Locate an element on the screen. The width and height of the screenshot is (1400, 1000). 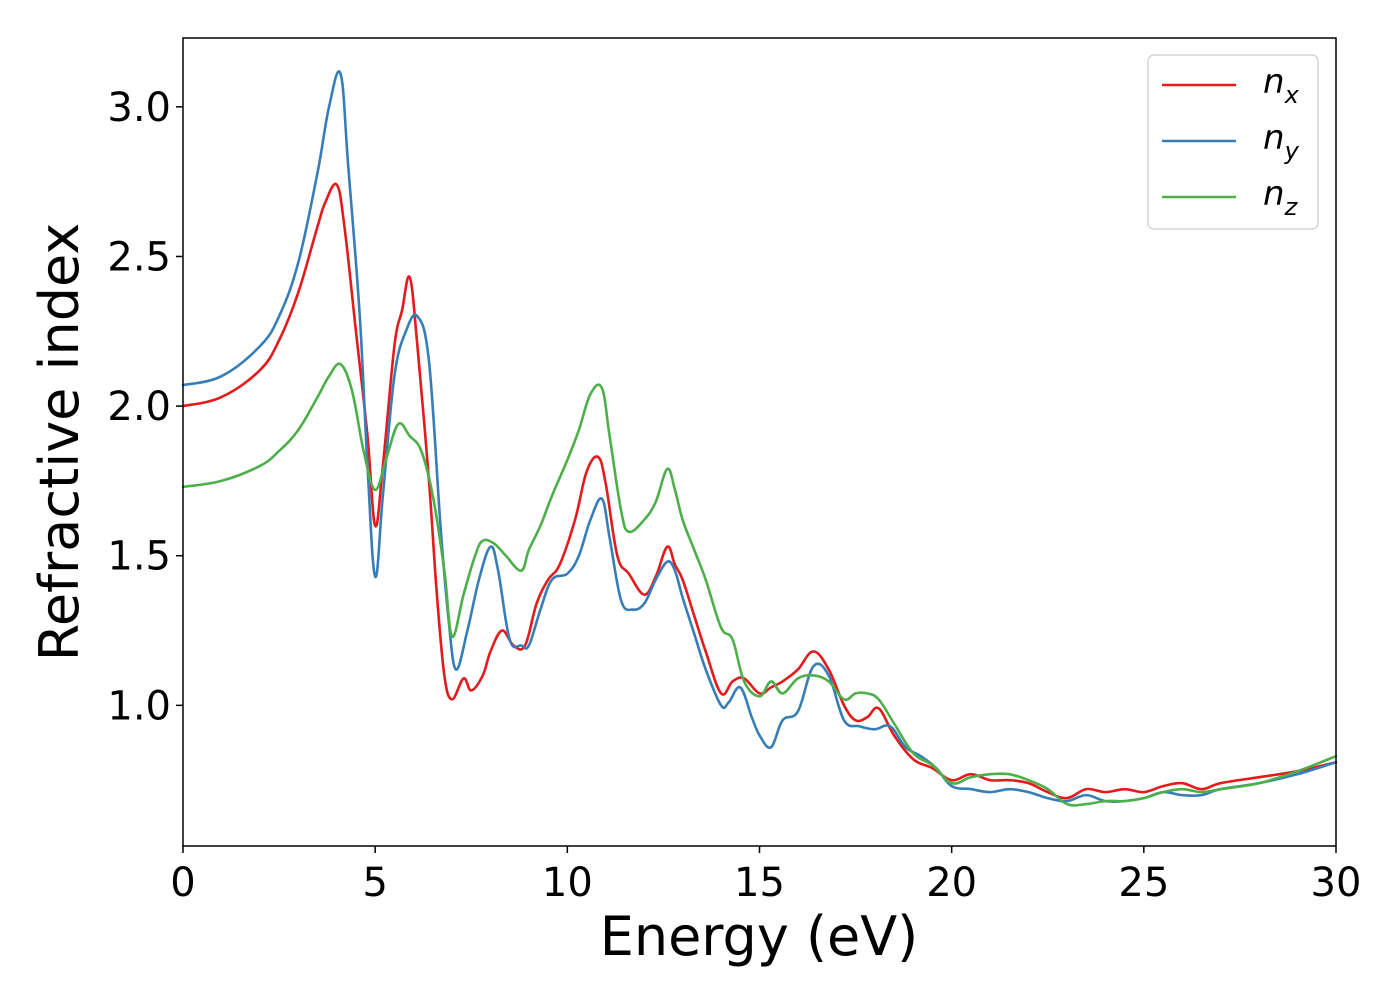
y-tick-label: 2.0 is located at coordinates (139, 407).